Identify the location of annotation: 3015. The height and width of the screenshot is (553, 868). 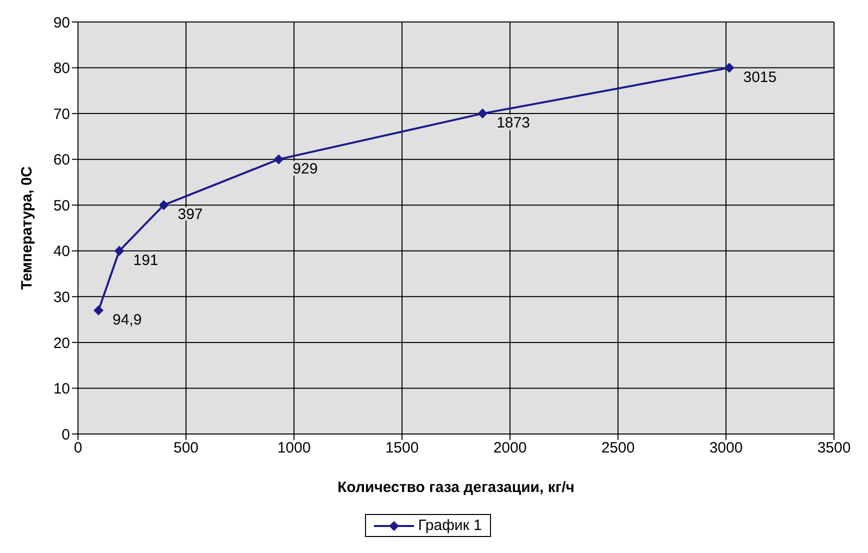
(760, 77).